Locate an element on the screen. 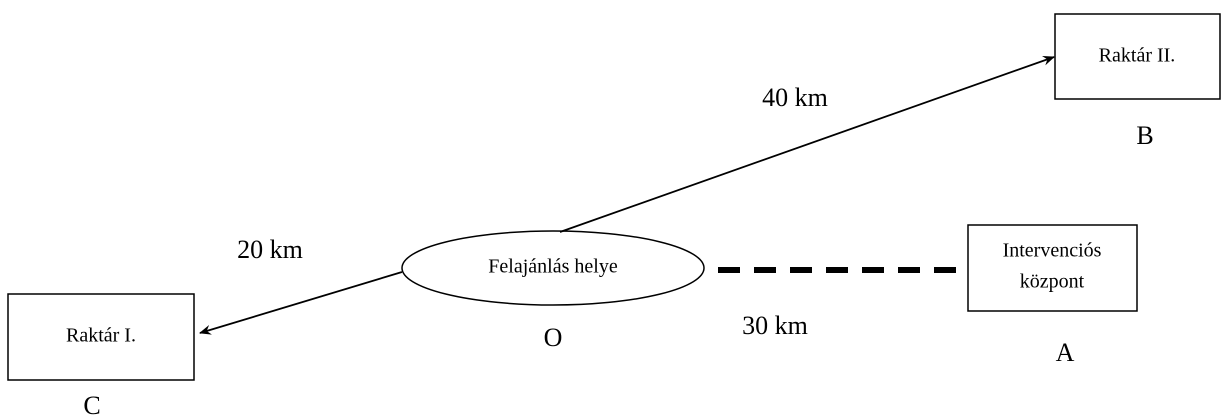  arrow is located at coordinates (301, 303).